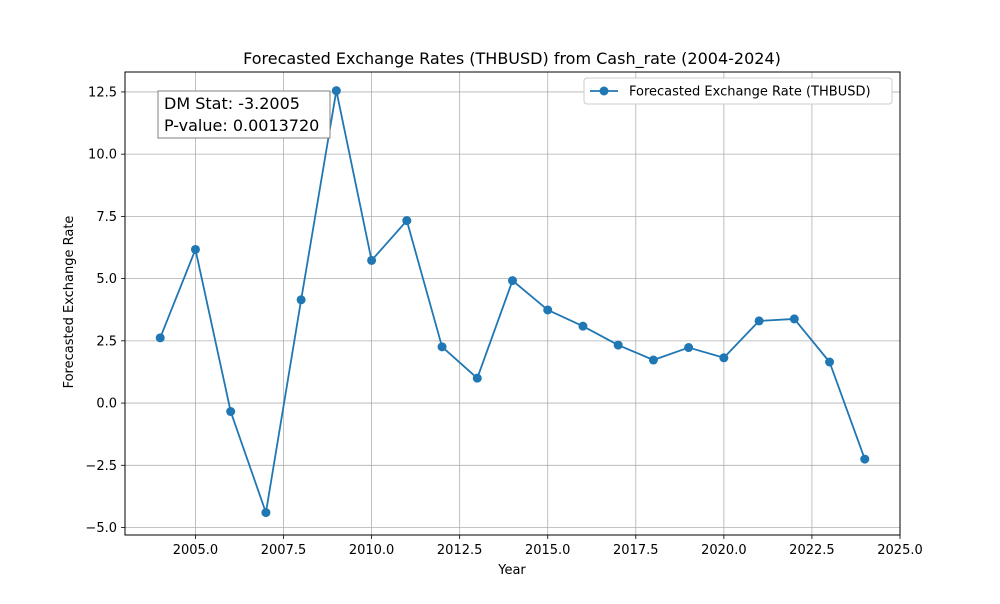  I want to click on y-tick-label: 12.5, so click(102, 92).